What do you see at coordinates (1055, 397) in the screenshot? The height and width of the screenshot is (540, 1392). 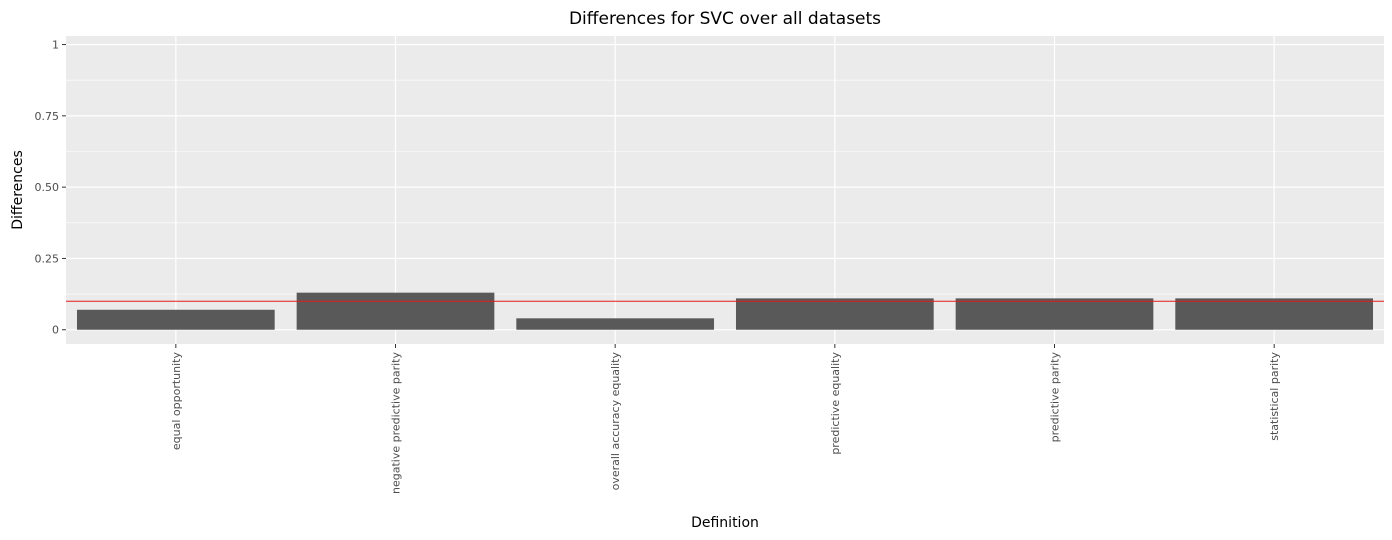 I see `x-tick-label: predictive parity` at bounding box center [1055, 397].